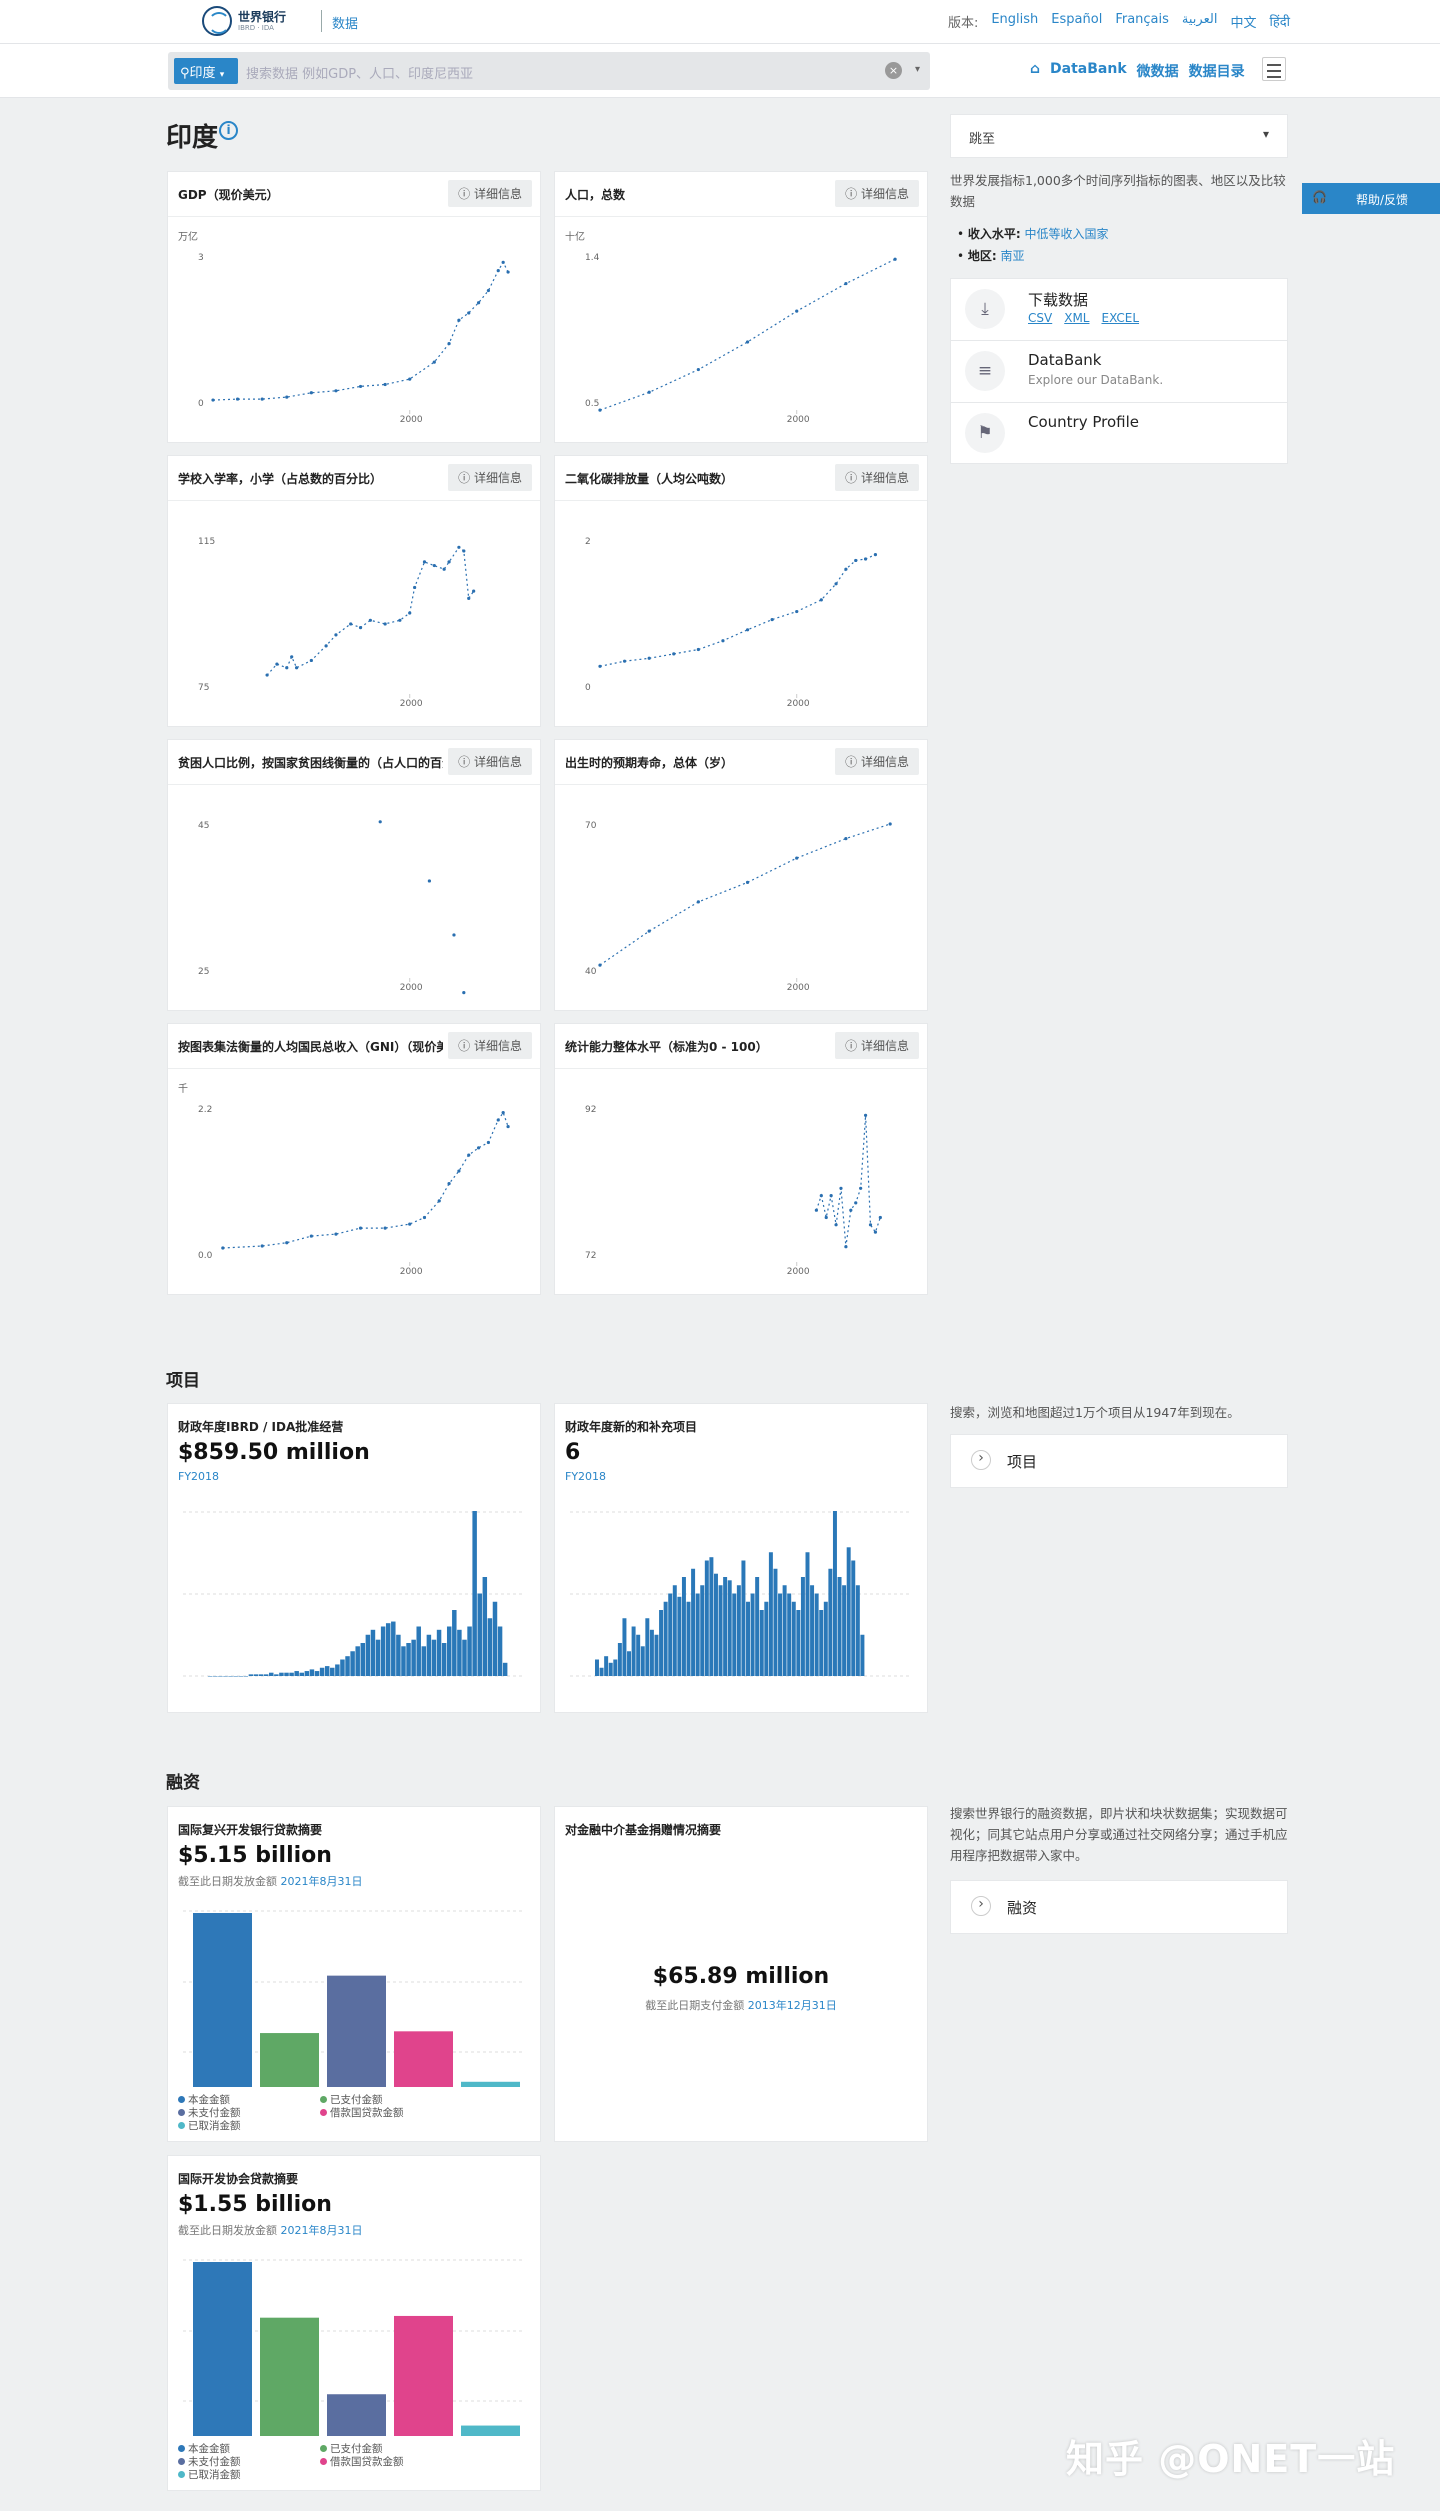 The image size is (1440, 2511). I want to click on hamburger-menu-icon, so click(1274, 69).